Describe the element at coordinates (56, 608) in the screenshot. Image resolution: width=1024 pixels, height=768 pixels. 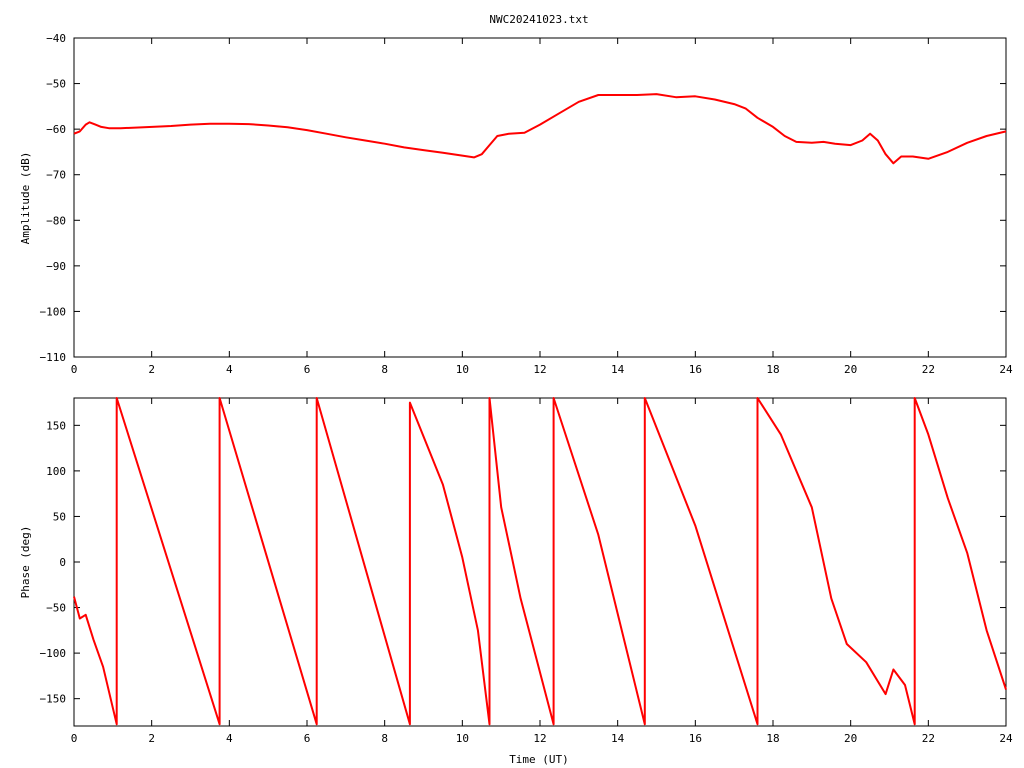
I see `phase-y-tick-label: −50` at that location.